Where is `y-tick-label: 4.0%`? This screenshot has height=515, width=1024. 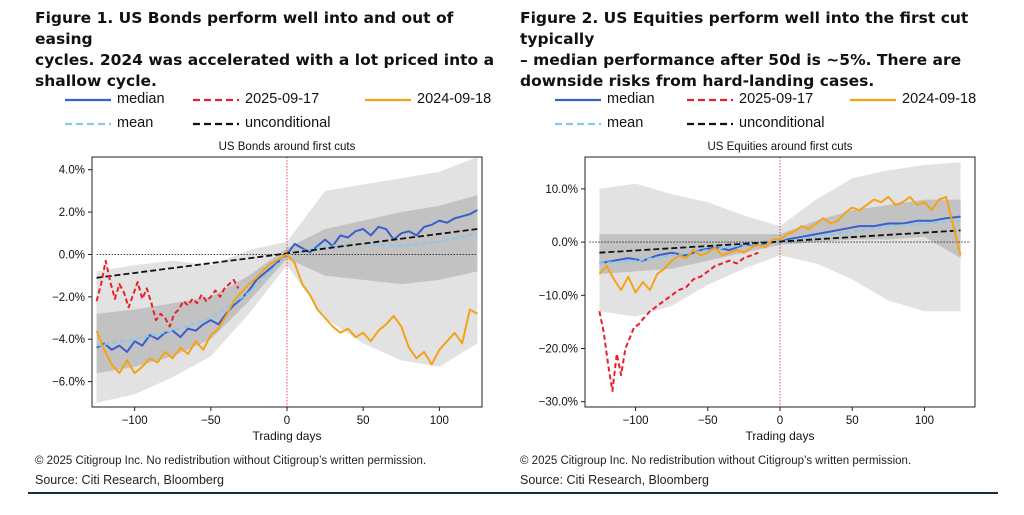
y-tick-label: 4.0% is located at coordinates (72, 171).